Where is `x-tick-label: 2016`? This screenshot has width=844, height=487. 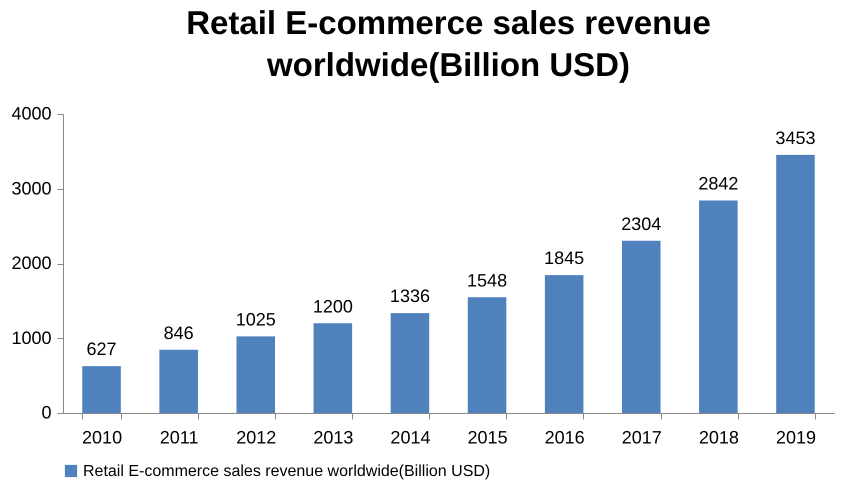 x-tick-label: 2016 is located at coordinates (564, 438).